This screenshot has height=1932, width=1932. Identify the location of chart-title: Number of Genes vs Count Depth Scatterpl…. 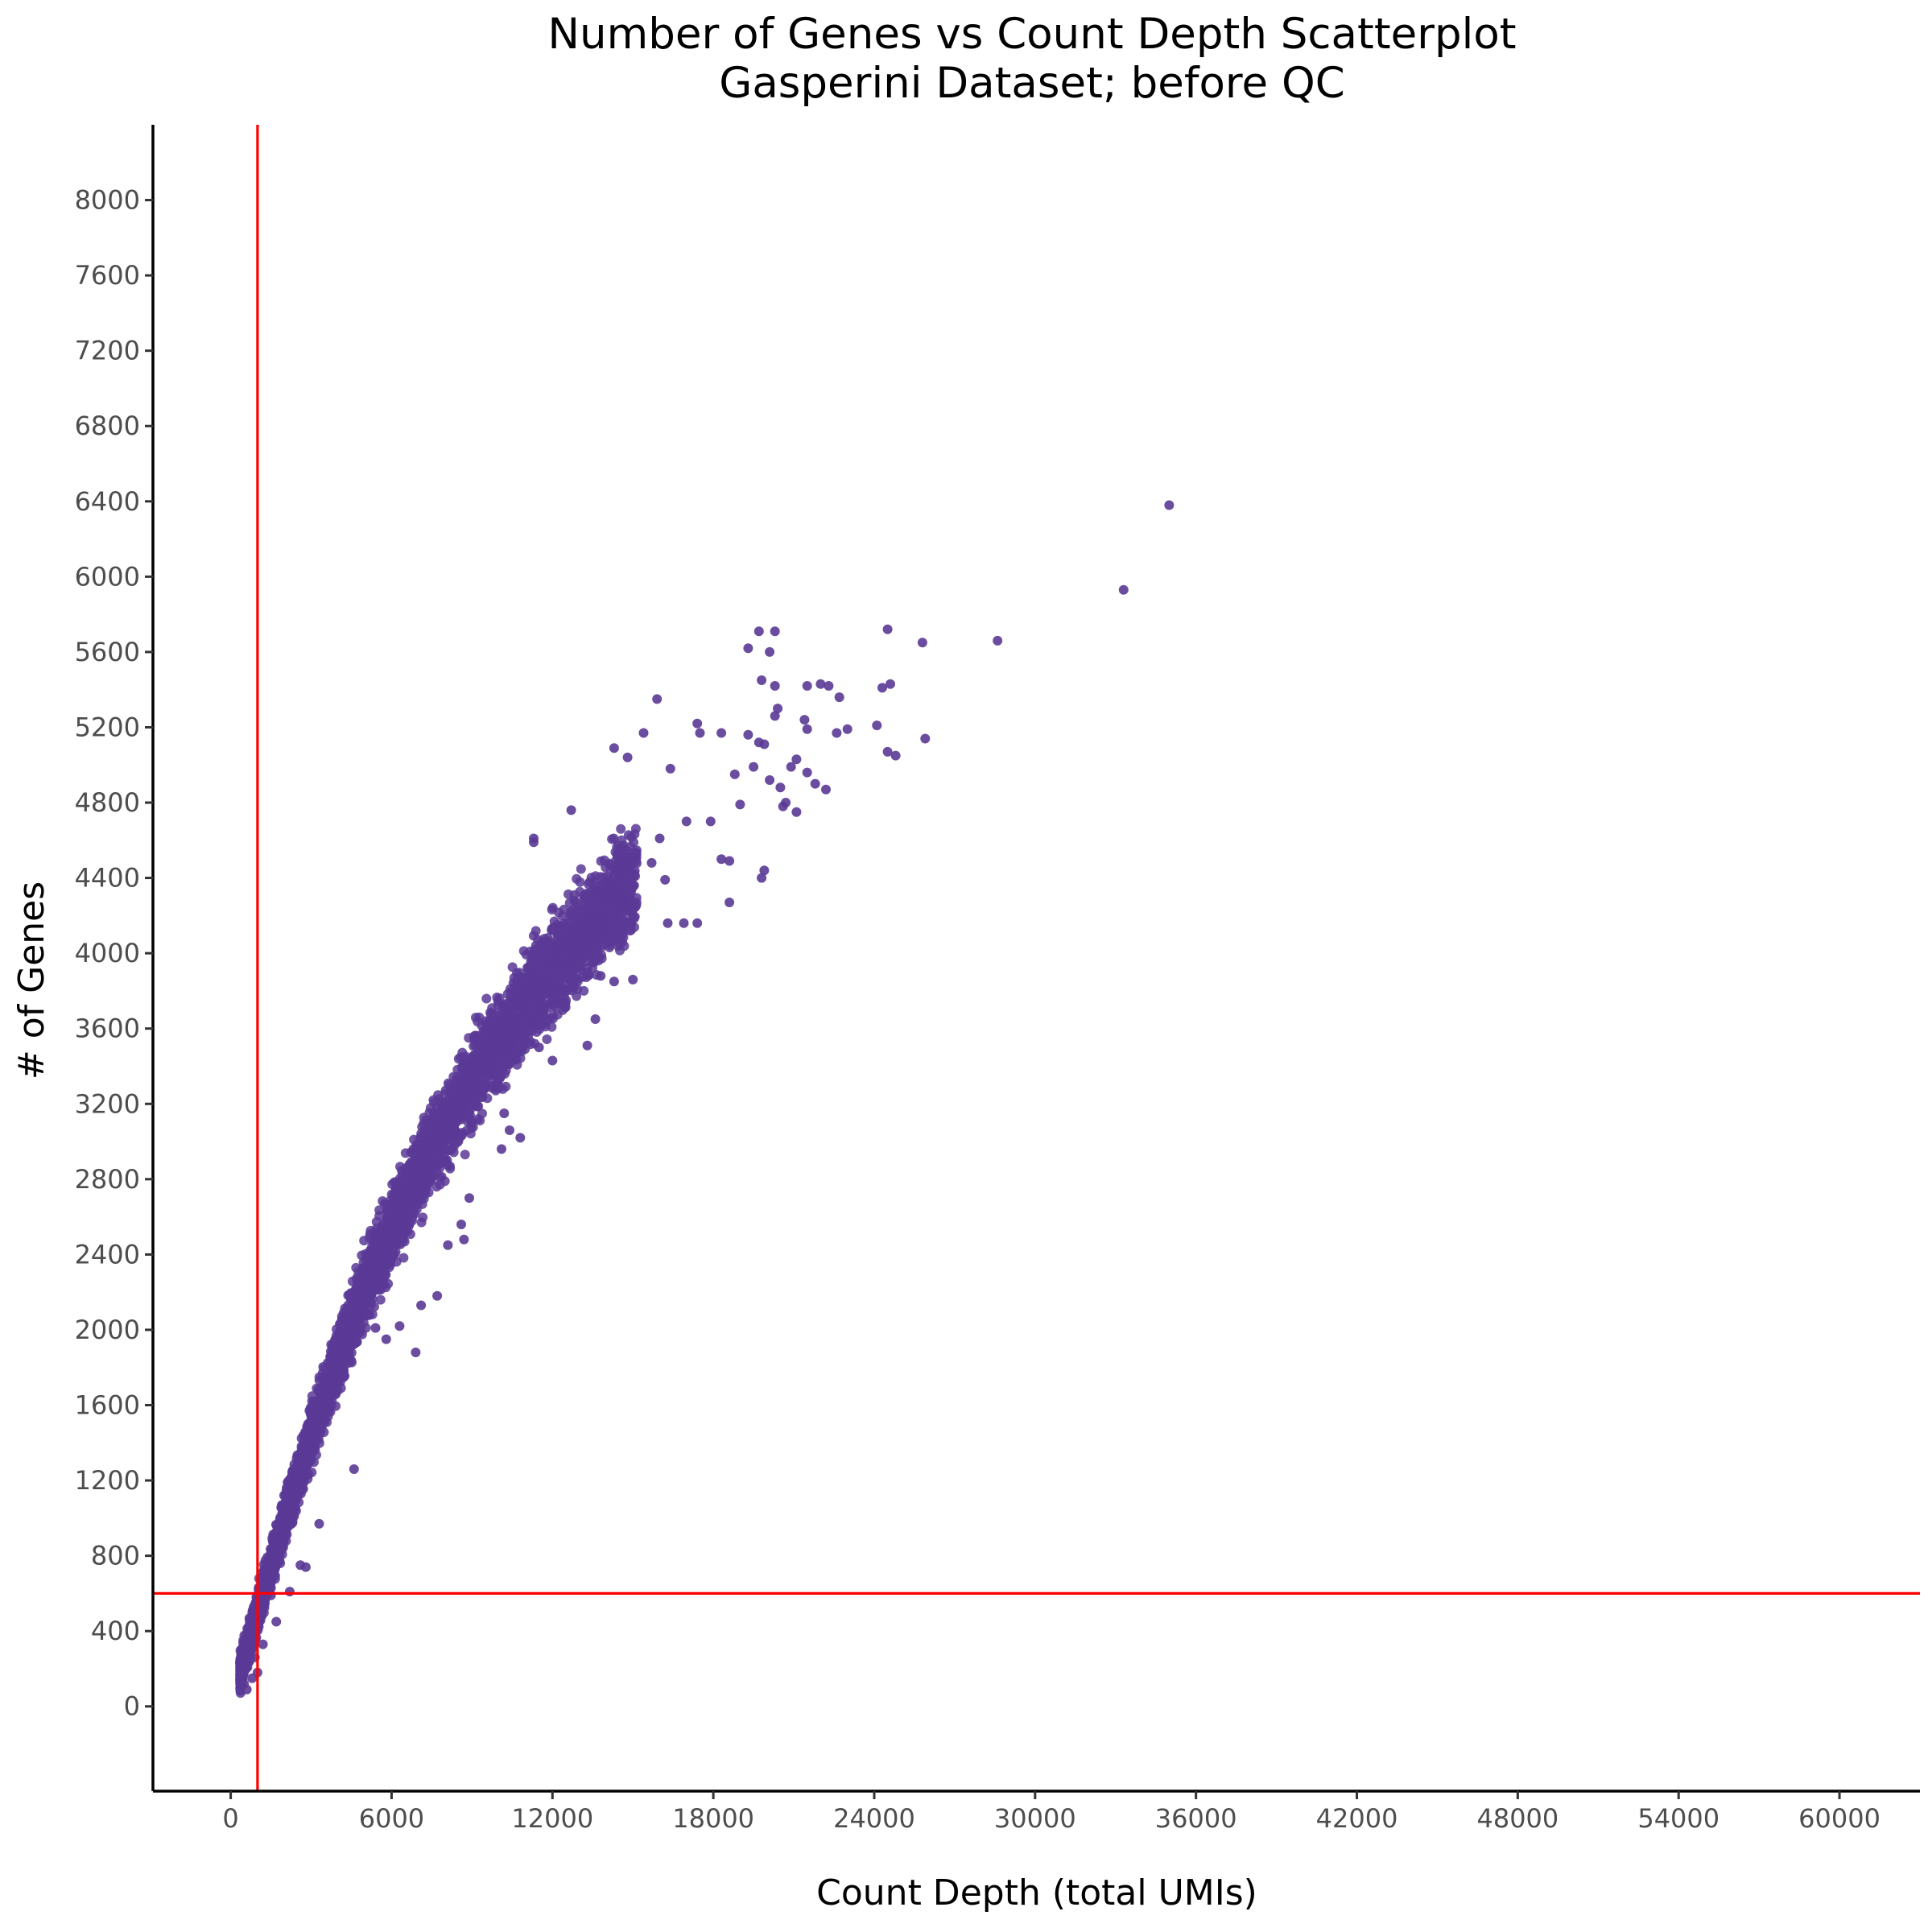
(1031, 34).